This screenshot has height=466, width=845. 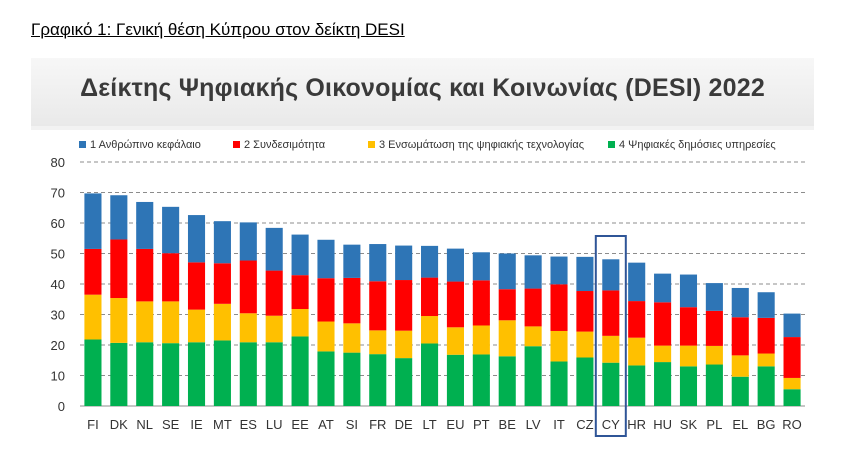 I want to click on bar-stack-it, so click(x=559, y=331).